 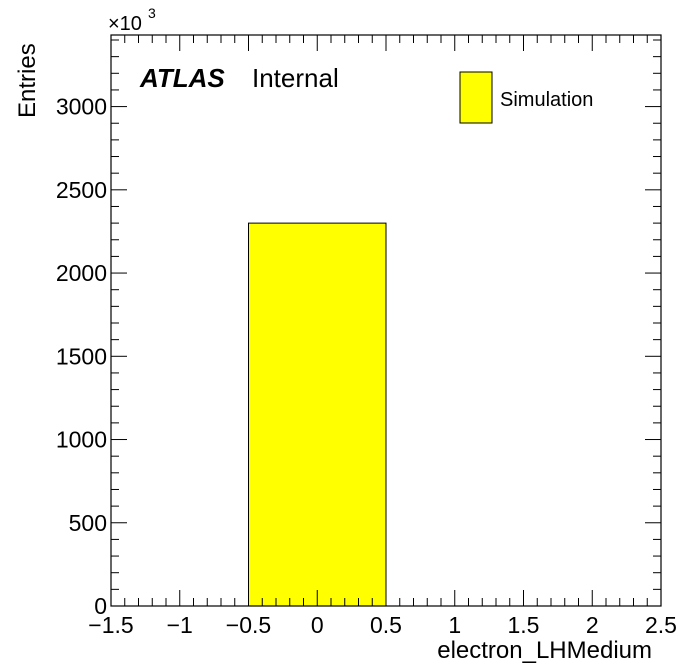 I want to click on histogram-bars, so click(x=317, y=414).